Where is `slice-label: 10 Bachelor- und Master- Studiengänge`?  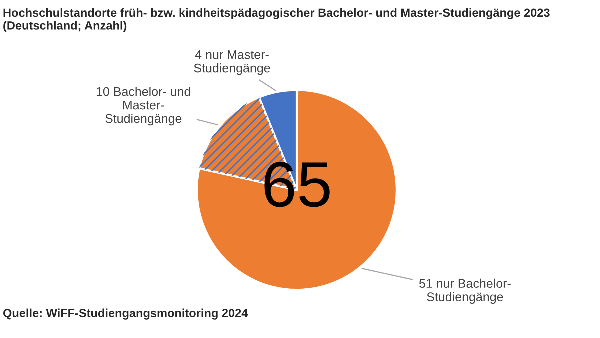
slice-label: 10 Bachelor- und Master- Studiengänge is located at coordinates (143, 106).